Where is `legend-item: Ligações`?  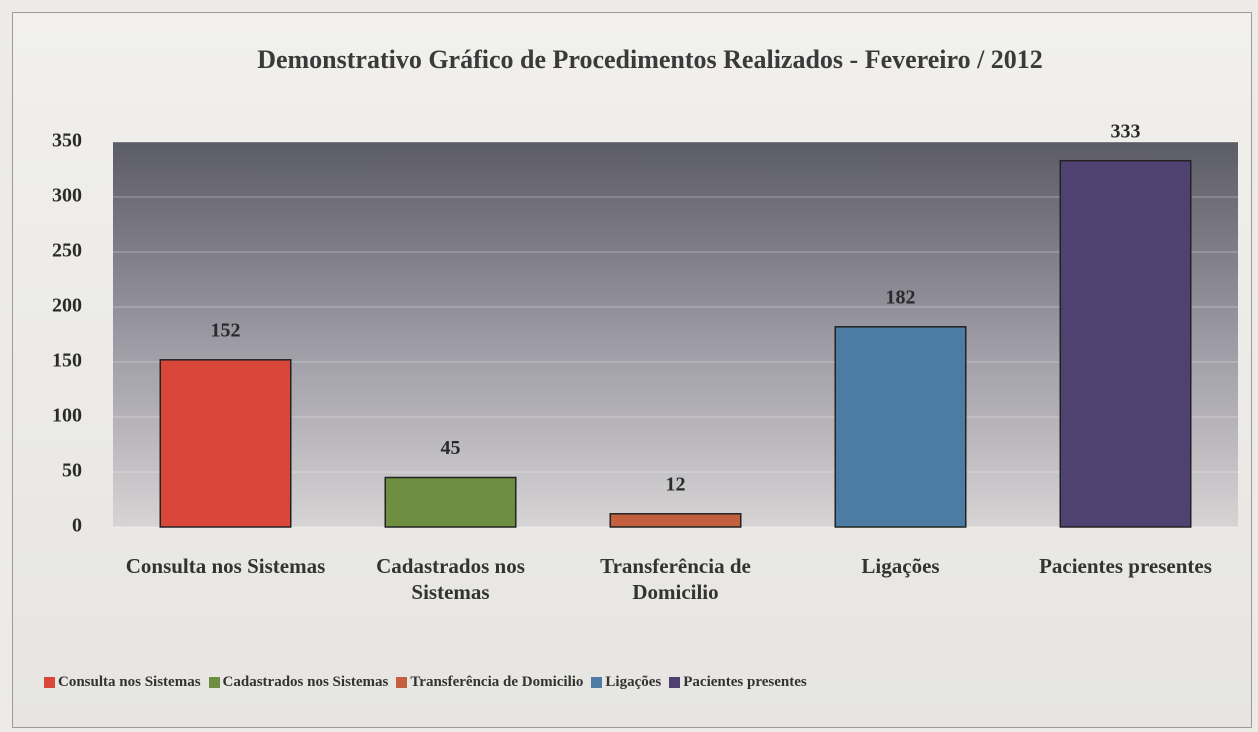
legend-item: Ligações is located at coordinates (626, 682).